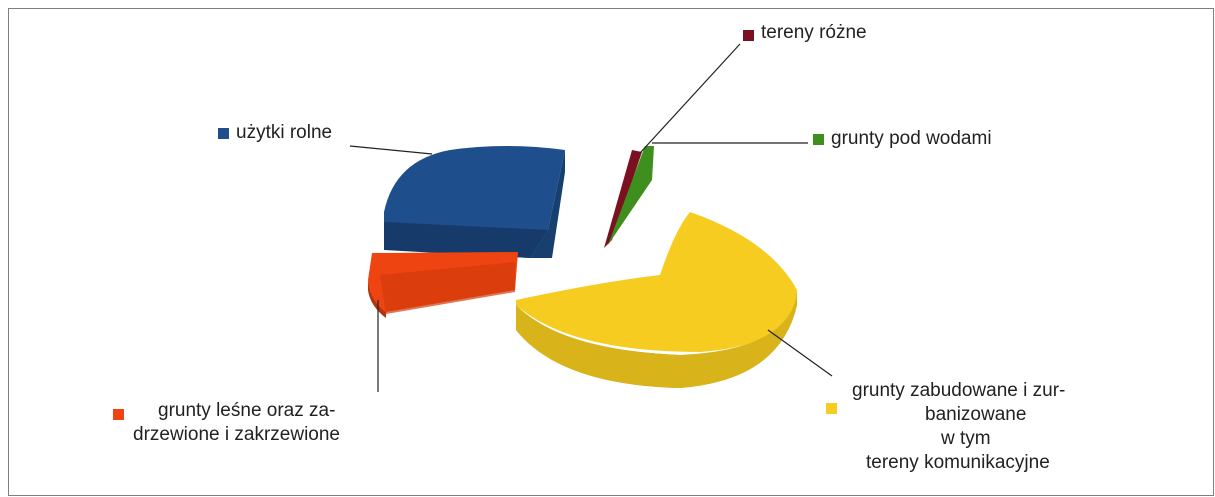  What do you see at coordinates (966, 438) in the screenshot?
I see `label-zabudowane-line3: w tym` at bounding box center [966, 438].